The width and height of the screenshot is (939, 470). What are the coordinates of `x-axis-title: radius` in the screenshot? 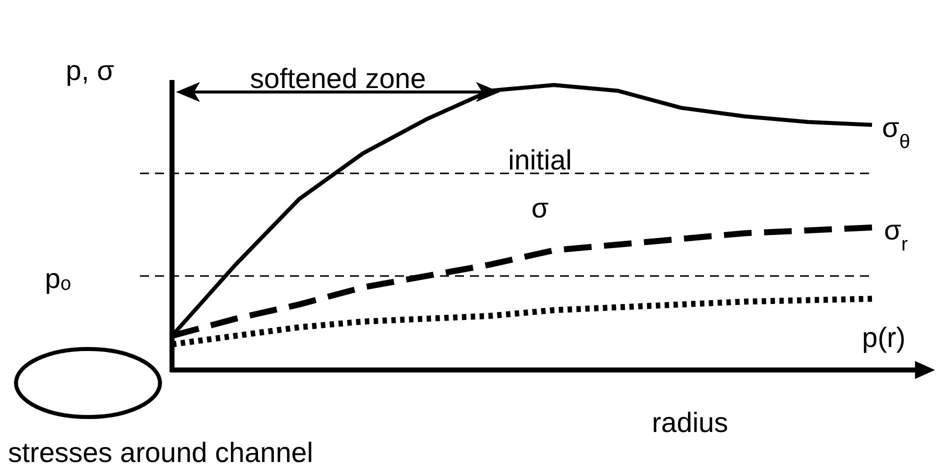 It's located at (690, 422).